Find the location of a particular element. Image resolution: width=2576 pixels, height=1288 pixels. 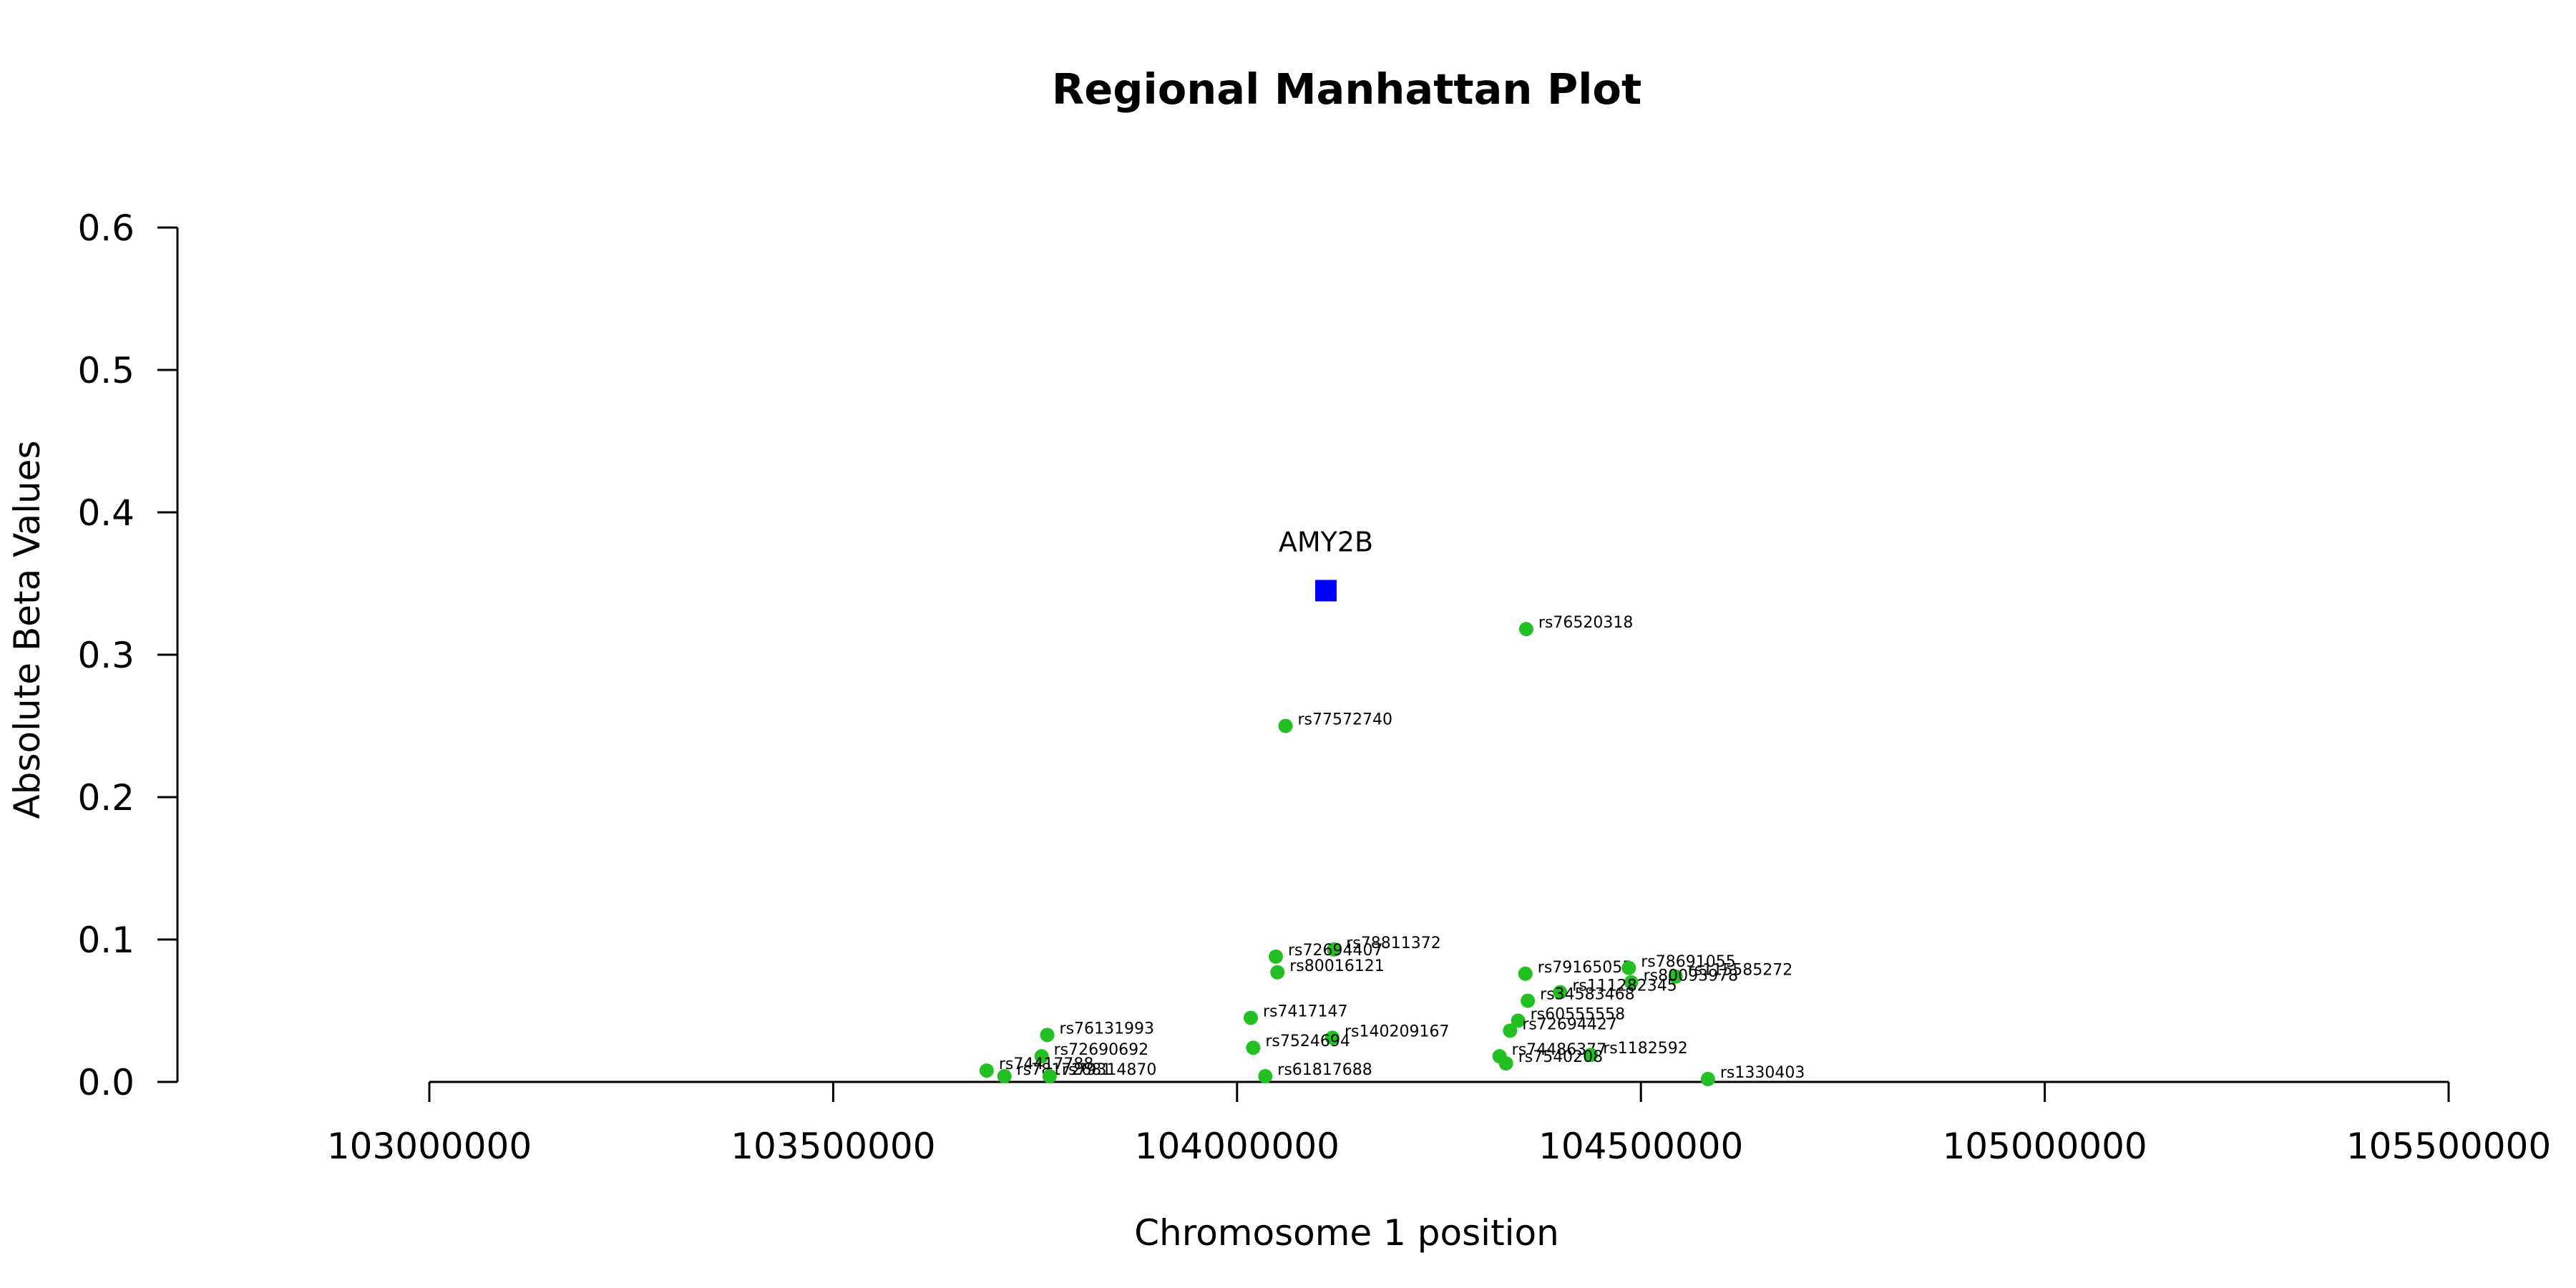

snp-label: rs7524694 is located at coordinates (1307, 1041).